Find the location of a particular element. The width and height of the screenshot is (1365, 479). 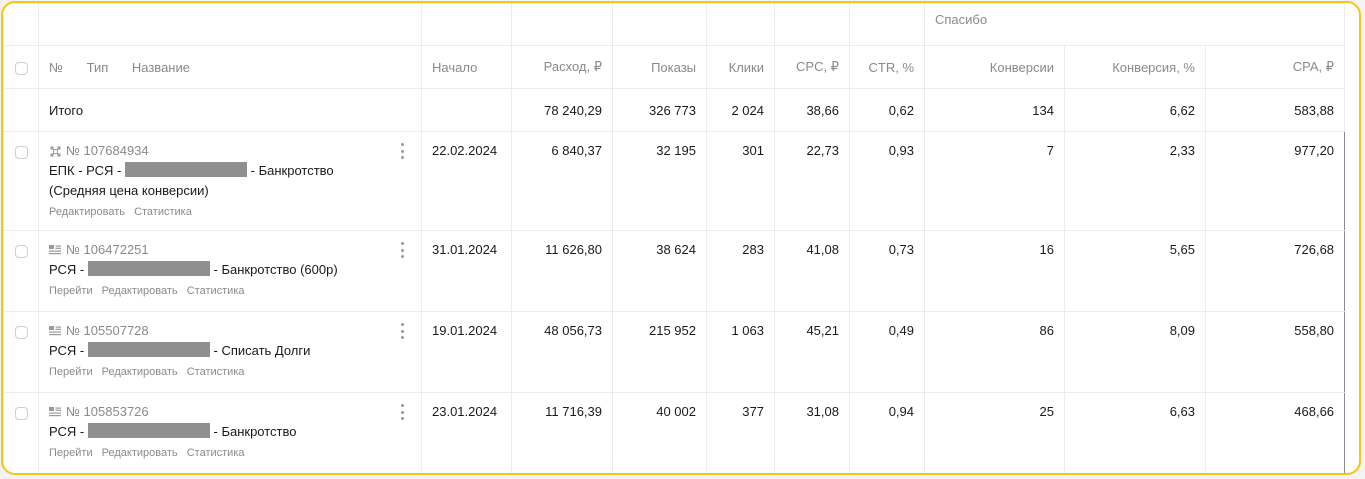

cpa-value: 977,20 is located at coordinates (1275, 181).